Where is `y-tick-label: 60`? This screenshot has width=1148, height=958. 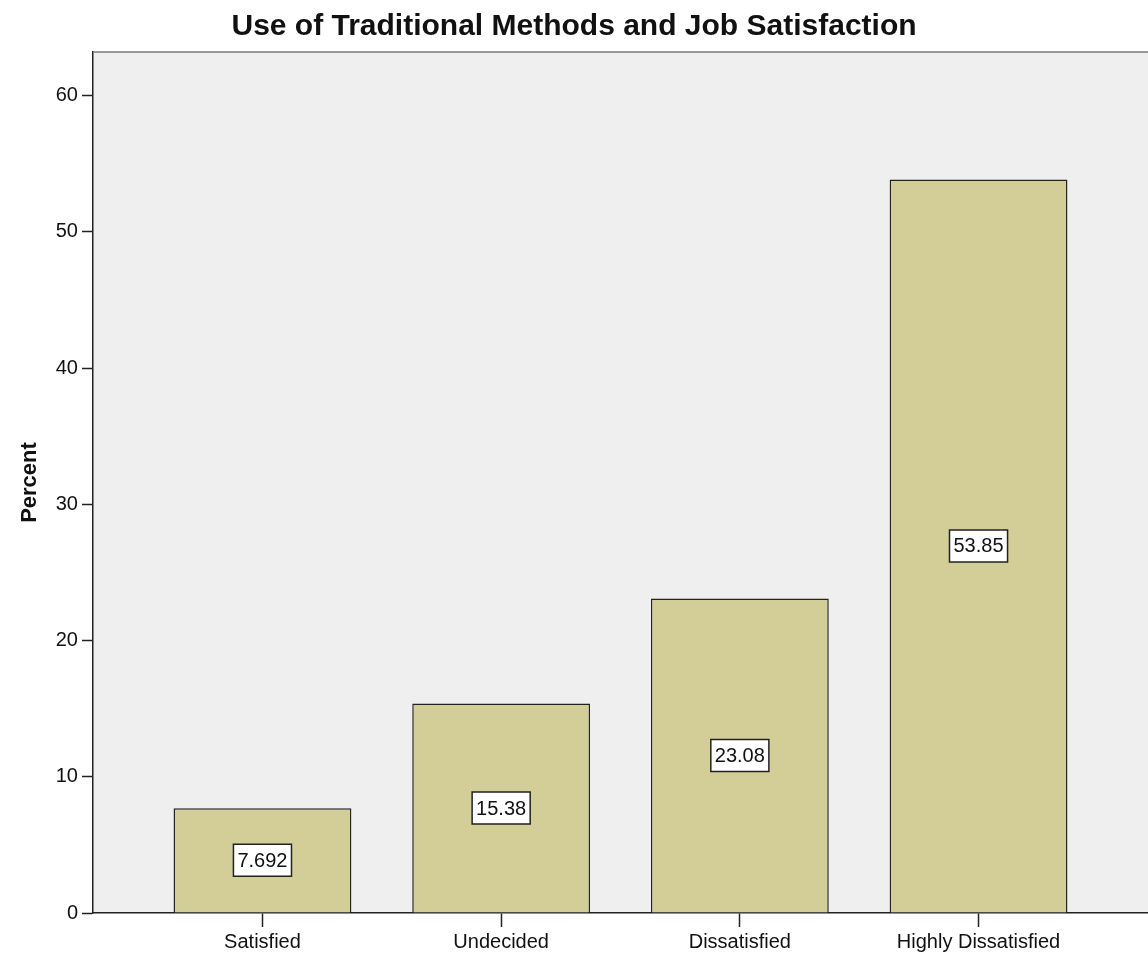 y-tick-label: 60 is located at coordinates (66, 94).